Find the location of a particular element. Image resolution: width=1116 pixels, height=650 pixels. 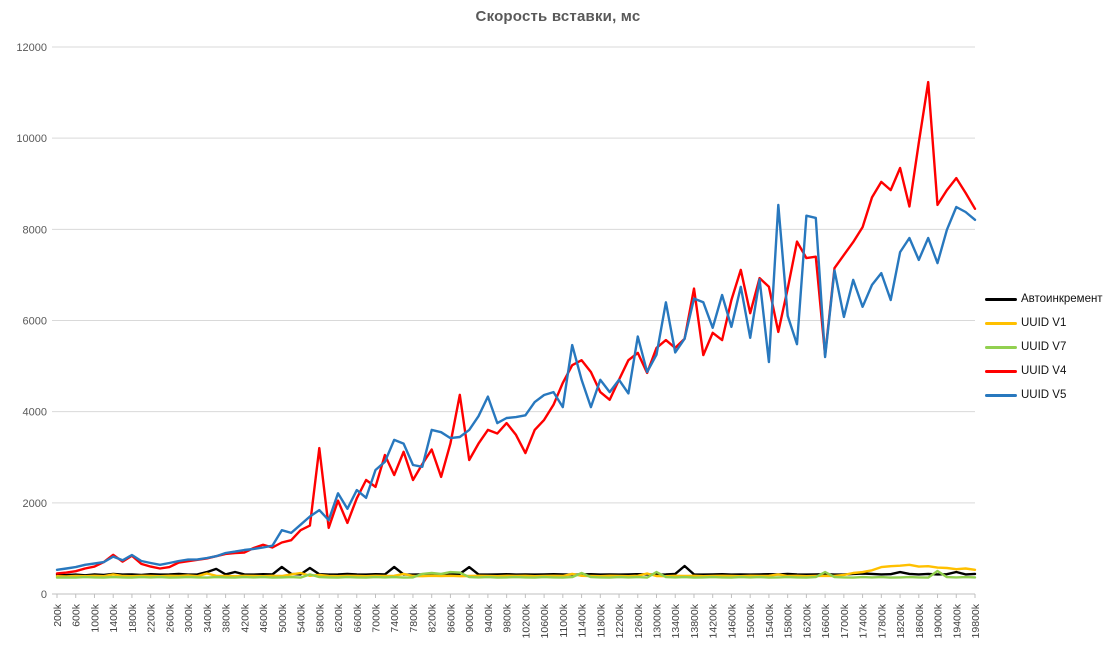

x-axis-tick-label: 14200k is located at coordinates (714, 620).